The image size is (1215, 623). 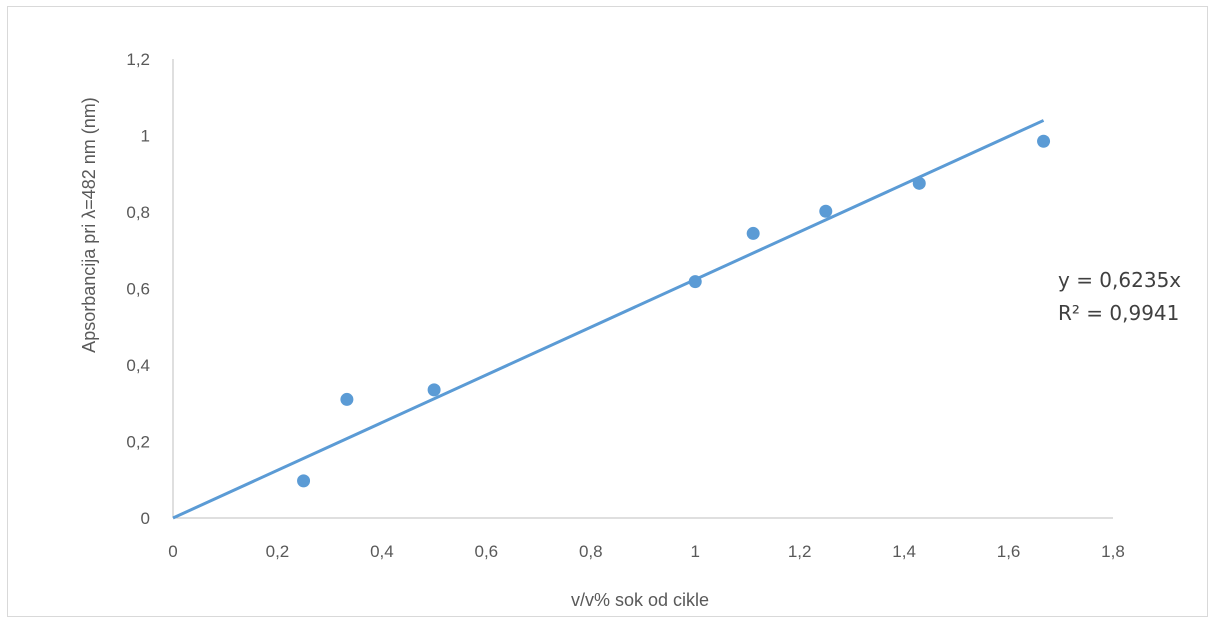 What do you see at coordinates (138, 365) in the screenshot?
I see `y-tick-label: 0,4` at bounding box center [138, 365].